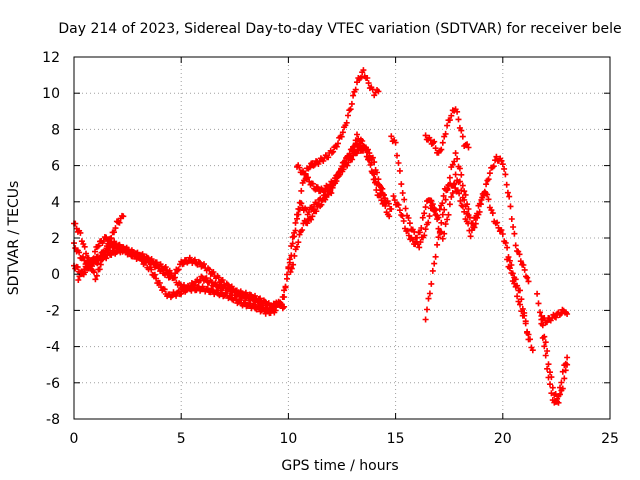 The image size is (640, 480). Describe the element at coordinates (53, 384) in the screenshot. I see `y-tick-label: -6` at that location.